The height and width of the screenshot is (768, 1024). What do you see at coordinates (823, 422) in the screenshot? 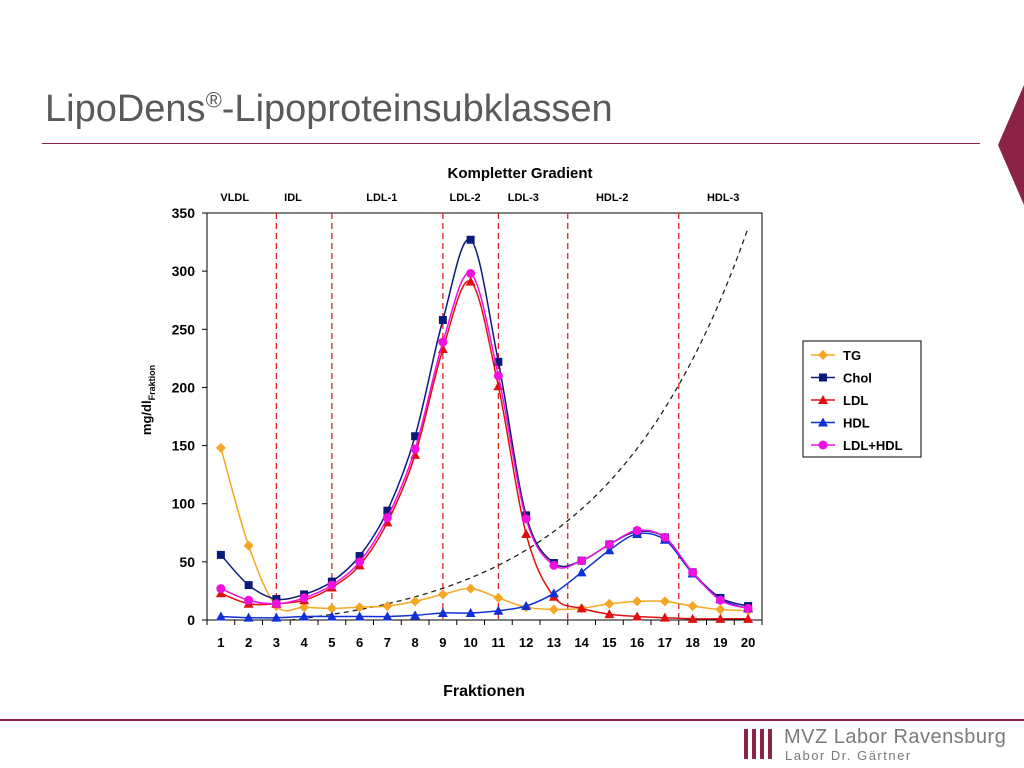
I see `legend-marker-hdl` at bounding box center [823, 422].